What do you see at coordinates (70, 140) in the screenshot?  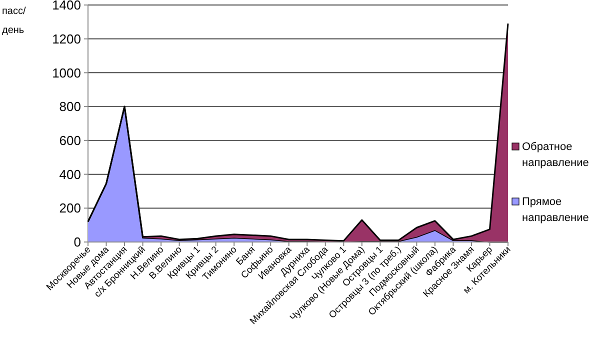 I see `y-tick-label: 600` at bounding box center [70, 140].